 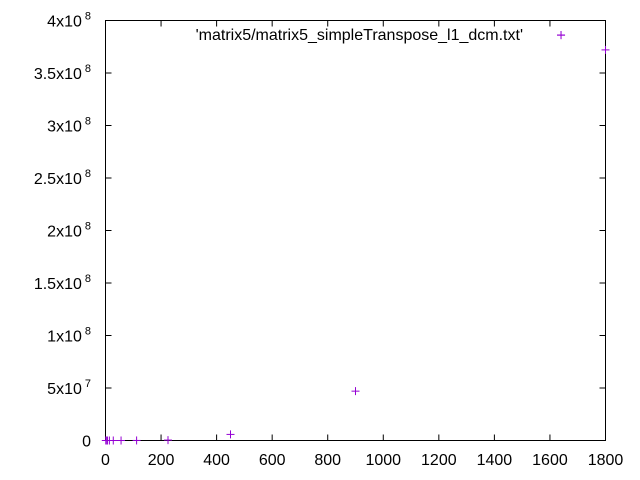 What do you see at coordinates (62, 283) in the screenshot?
I see `y-tick-label: 1.5x10 8` at bounding box center [62, 283].